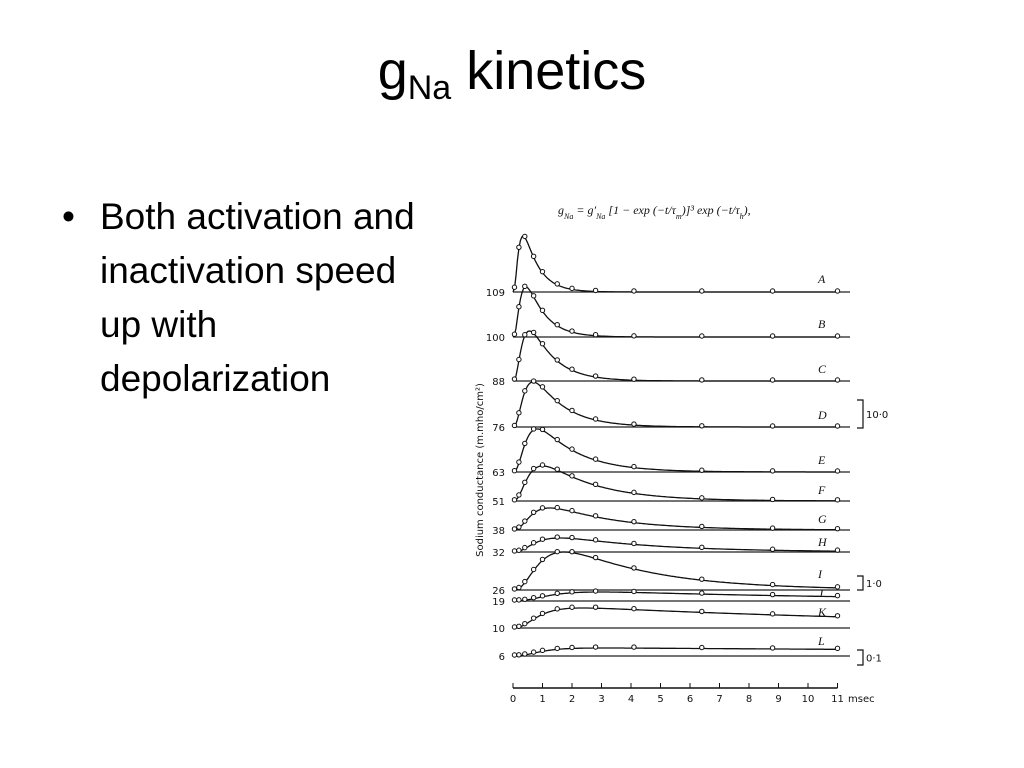 The width and height of the screenshot is (1024, 768). Describe the element at coordinates (679, 216) in the screenshot. I see `formula-part: m` at that location.